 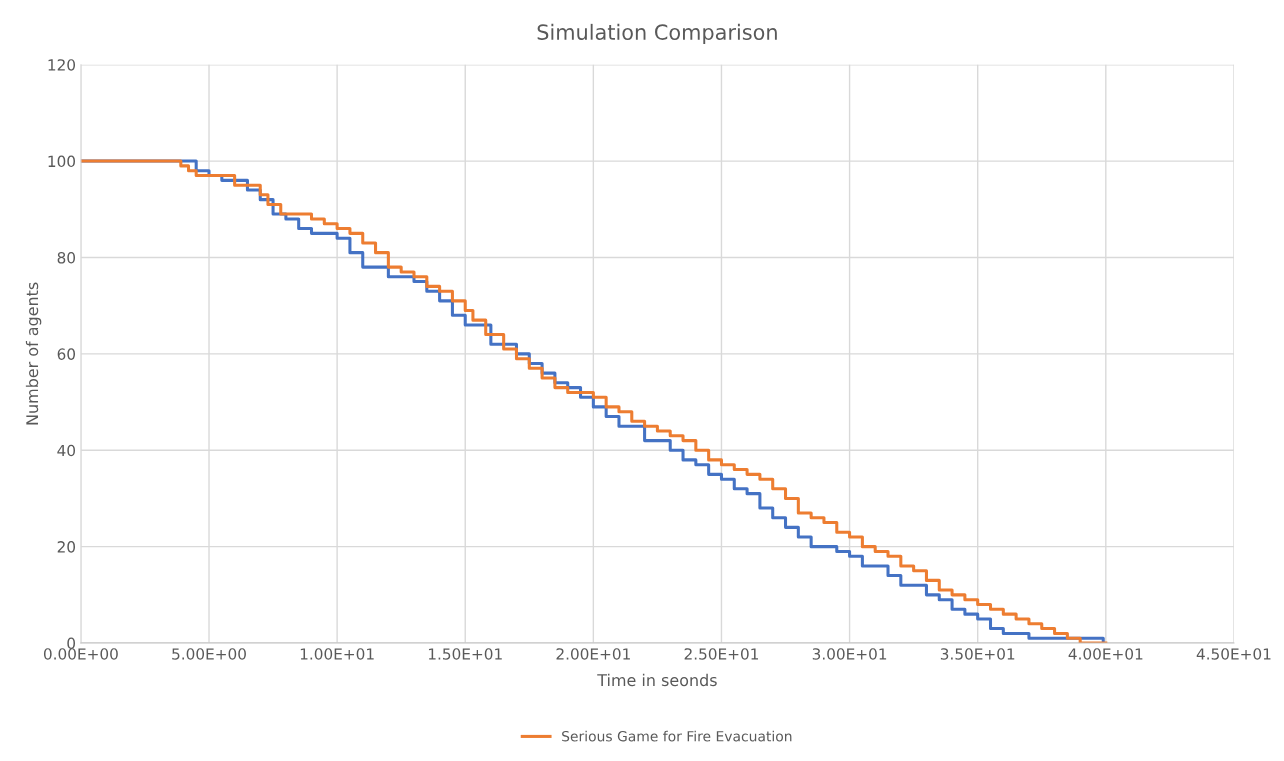 What do you see at coordinates (62, 161) in the screenshot?
I see `y-tick-label: 100` at bounding box center [62, 161].